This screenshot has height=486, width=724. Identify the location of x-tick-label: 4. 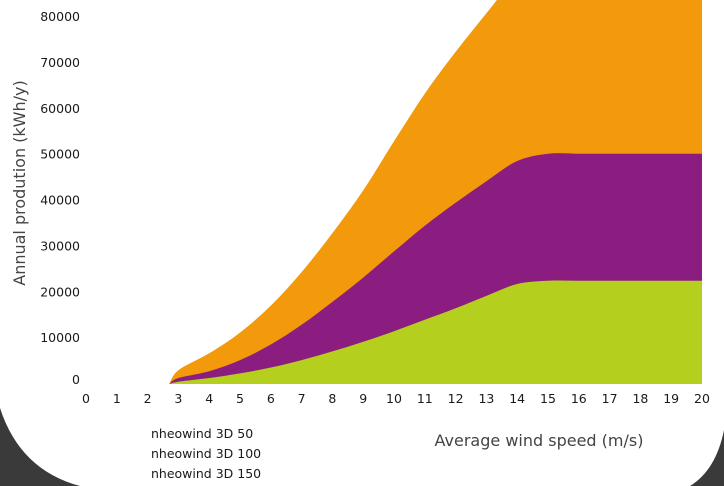
(209, 398).